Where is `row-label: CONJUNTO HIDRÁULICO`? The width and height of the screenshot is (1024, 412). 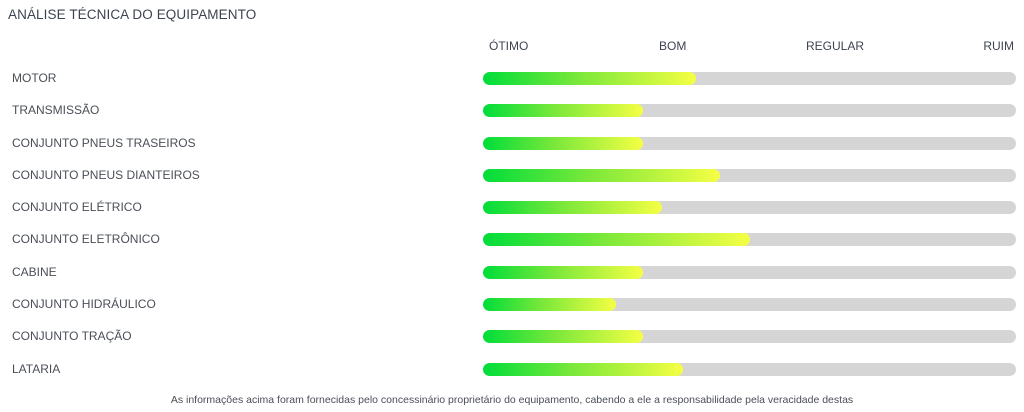 row-label: CONJUNTO HIDRÁULICO is located at coordinates (84, 304).